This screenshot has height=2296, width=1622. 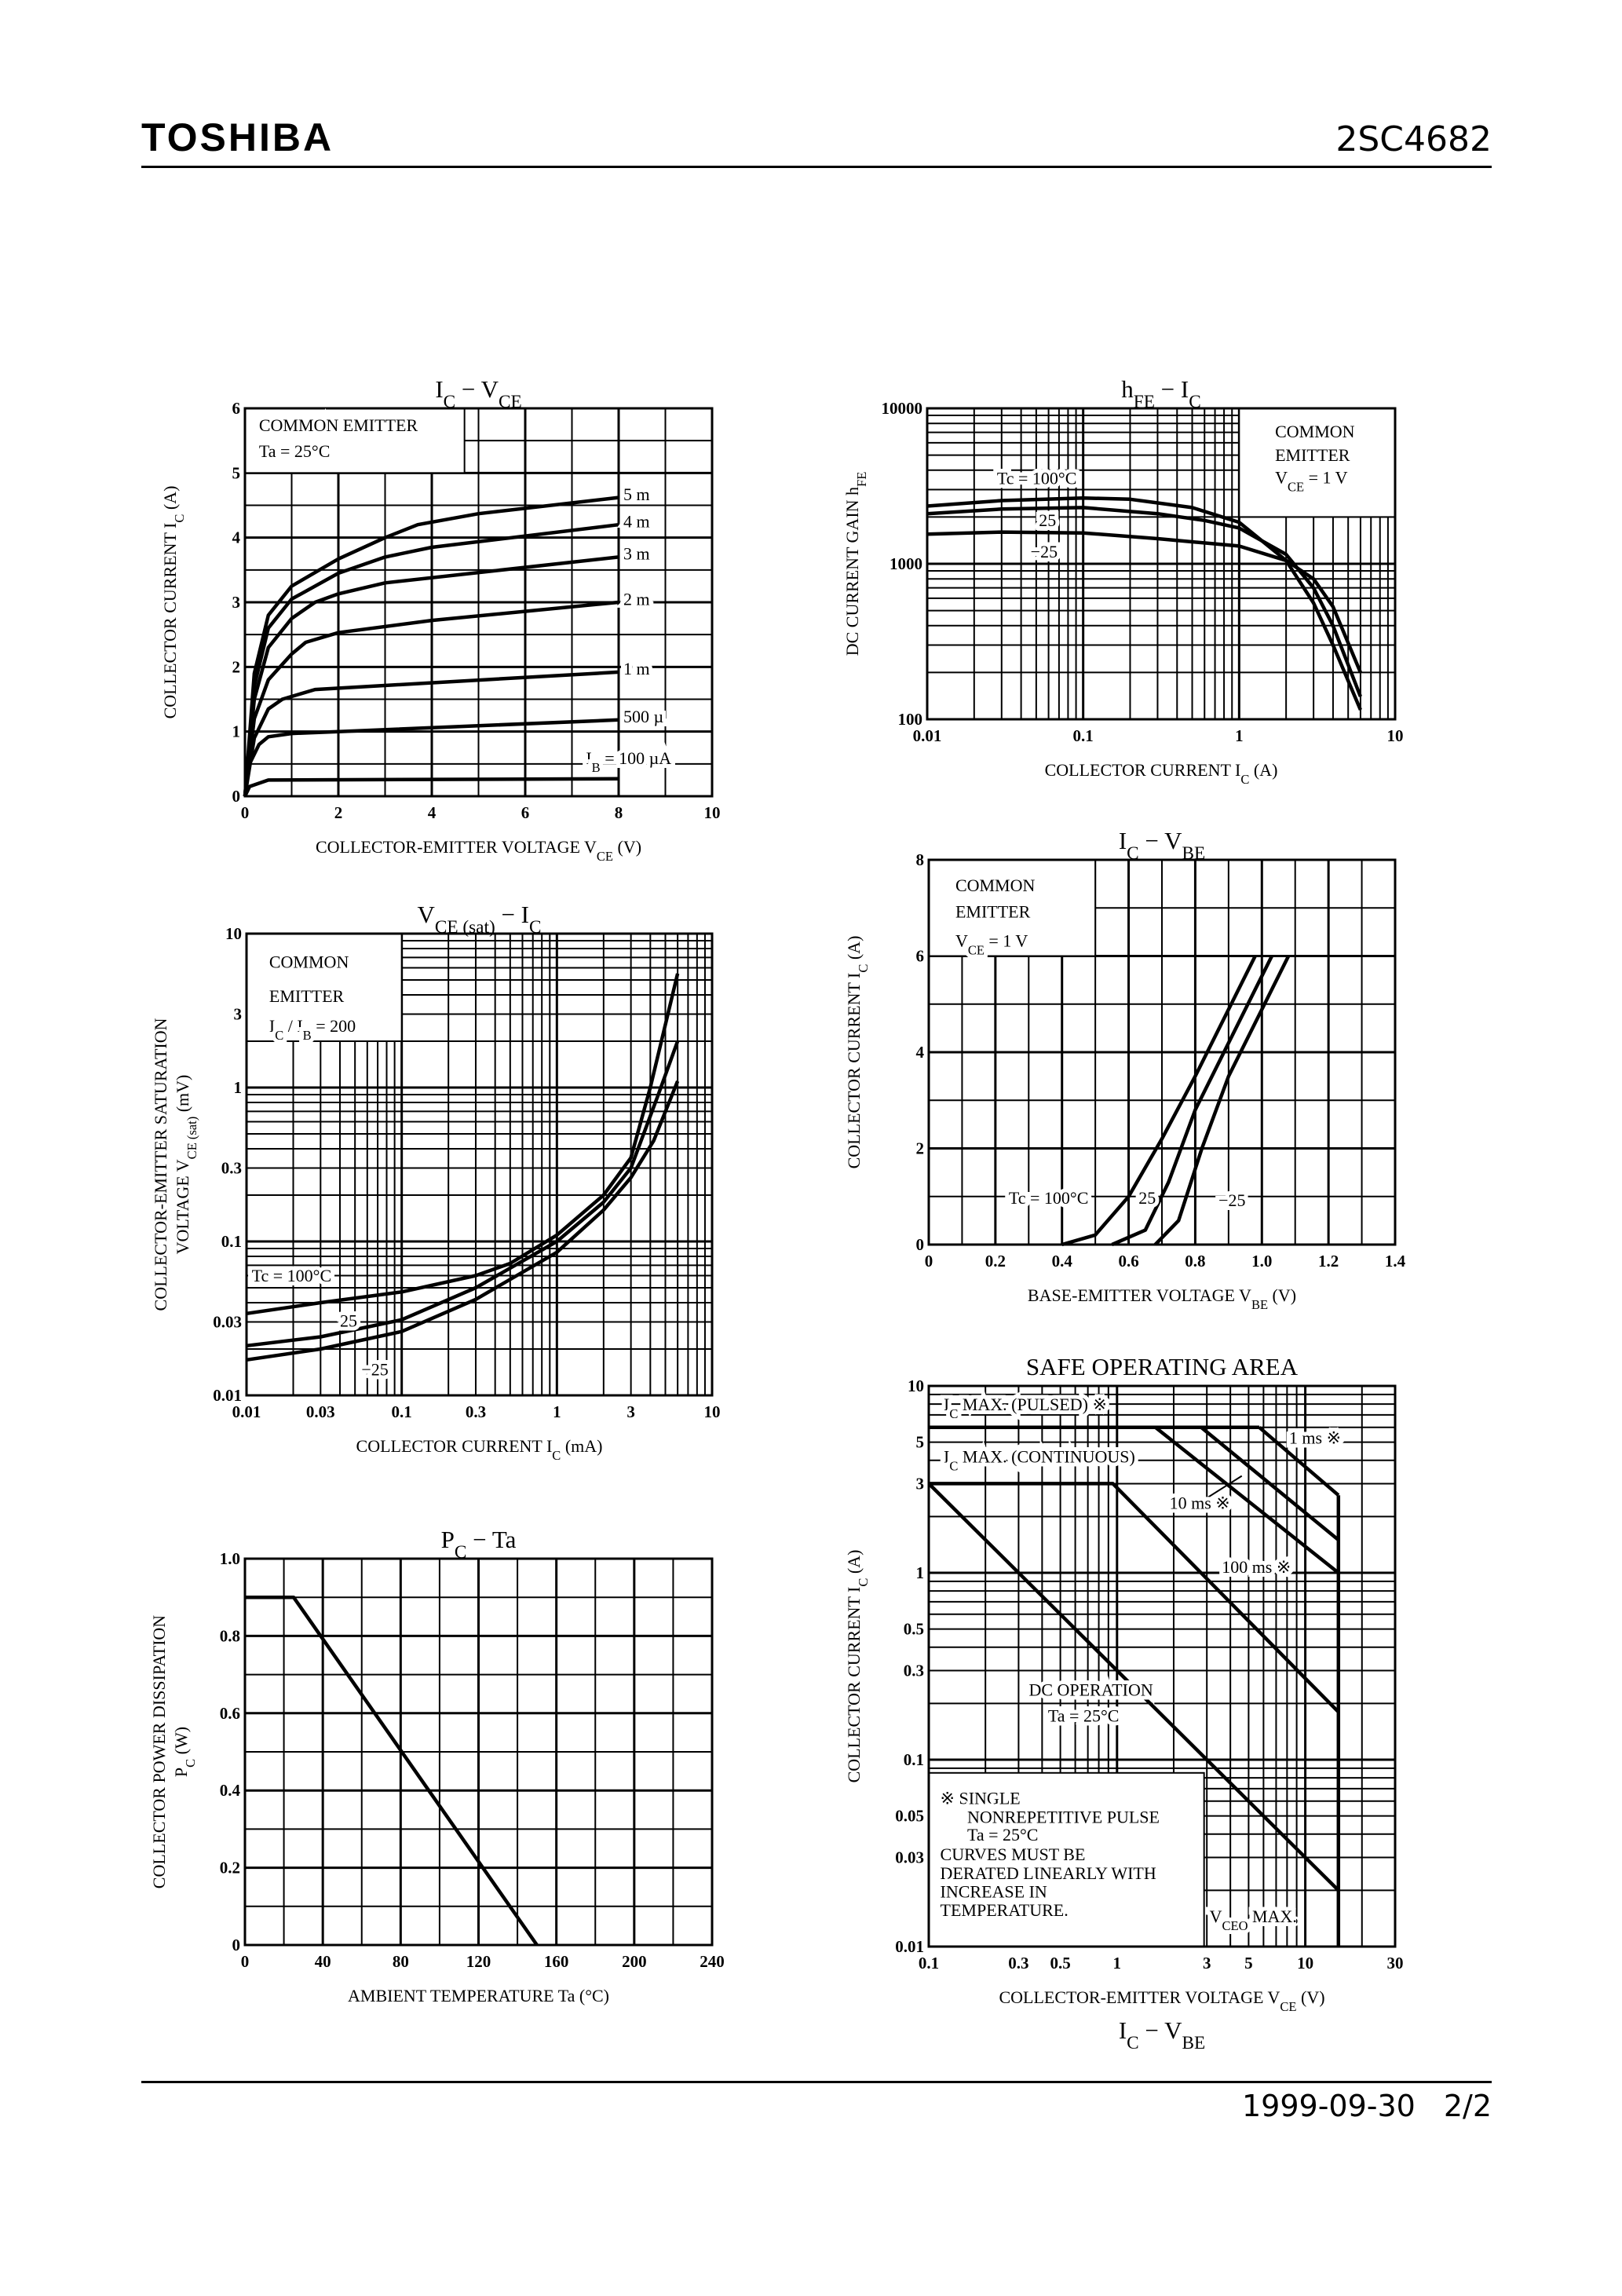 What do you see at coordinates (1248, 1963) in the screenshot?
I see `x-tick-label: 5` at bounding box center [1248, 1963].